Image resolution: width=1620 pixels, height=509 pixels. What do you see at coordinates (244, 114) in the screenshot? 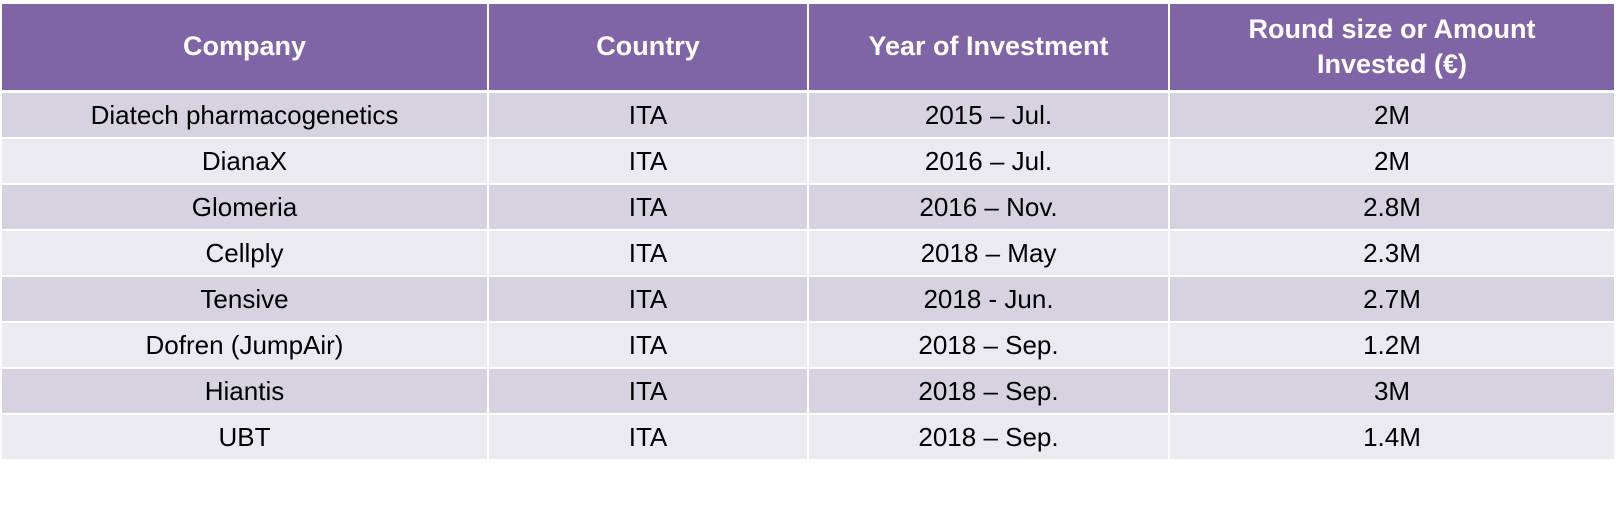
I see `company-cell: Diatech pharmacogenetics` at bounding box center [244, 114].